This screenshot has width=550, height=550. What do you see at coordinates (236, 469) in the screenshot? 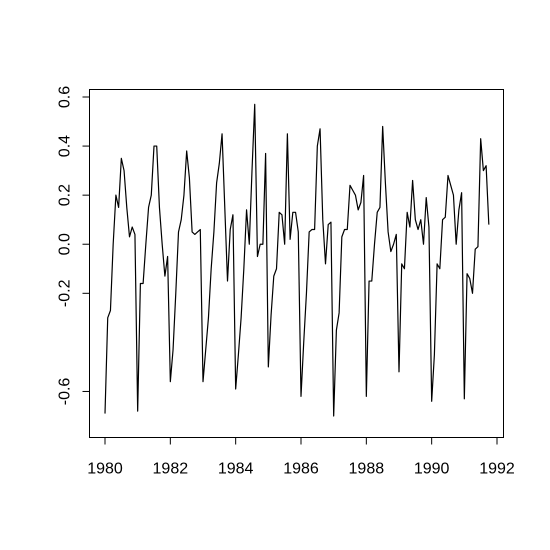
I see `x-tick-label: 1984` at bounding box center [236, 469].